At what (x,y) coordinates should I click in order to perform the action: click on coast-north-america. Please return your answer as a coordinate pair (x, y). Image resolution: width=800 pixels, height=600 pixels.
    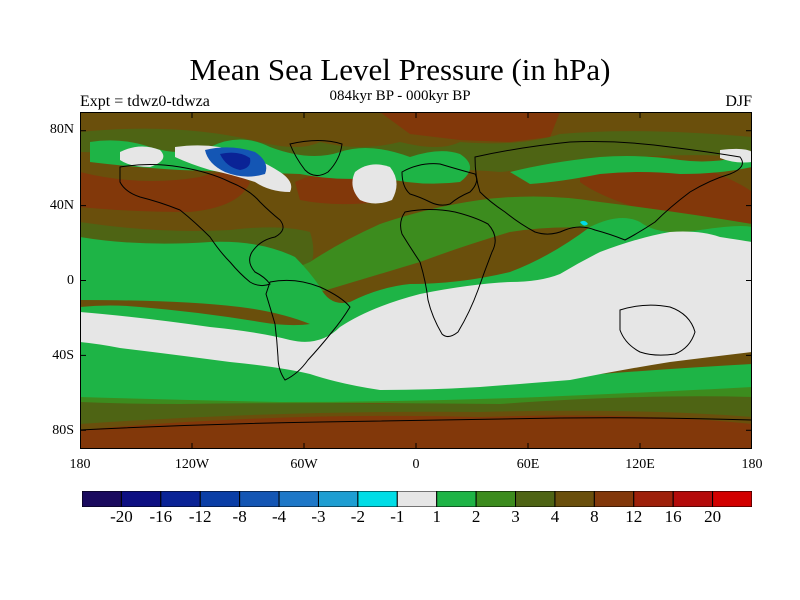
    Looking at the image, I should click on (201, 225).